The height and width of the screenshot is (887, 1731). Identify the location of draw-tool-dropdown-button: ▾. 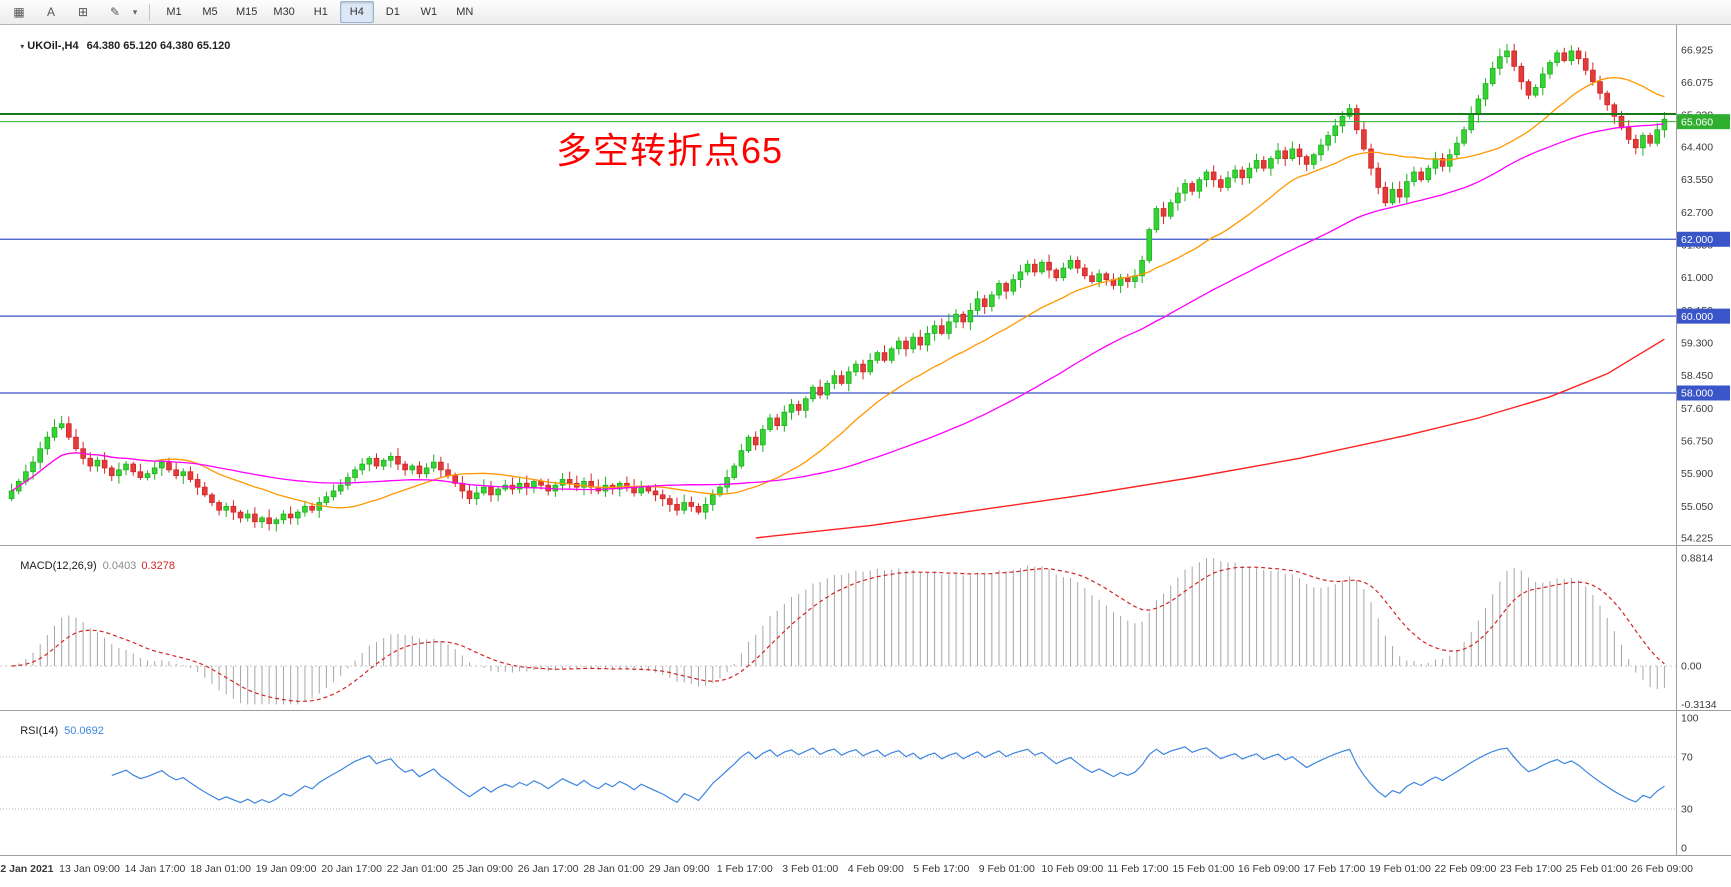
(135, 11).